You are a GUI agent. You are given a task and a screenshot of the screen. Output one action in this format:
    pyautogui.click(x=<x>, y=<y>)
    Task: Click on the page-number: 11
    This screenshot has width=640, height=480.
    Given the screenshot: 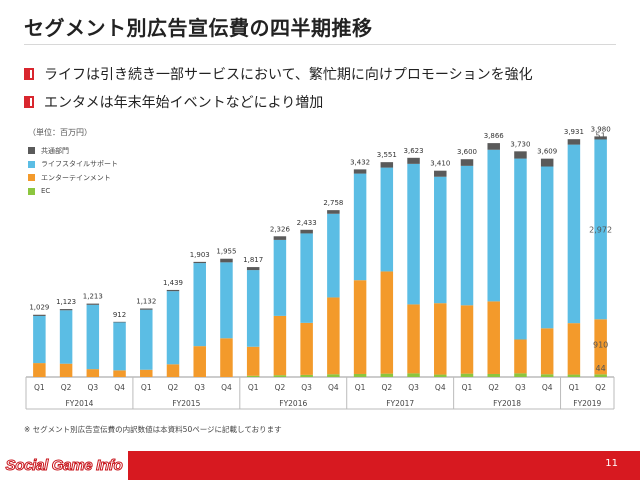 What is the action you would take?
    pyautogui.click(x=611, y=463)
    